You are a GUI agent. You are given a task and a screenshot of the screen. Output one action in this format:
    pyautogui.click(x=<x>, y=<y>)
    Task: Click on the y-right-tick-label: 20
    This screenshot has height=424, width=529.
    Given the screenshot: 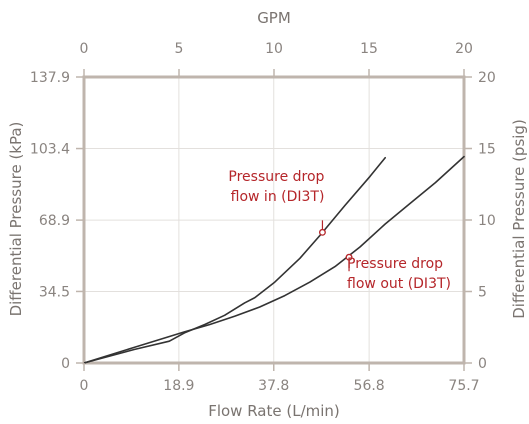 What is the action you would take?
    pyautogui.click(x=487, y=78)
    